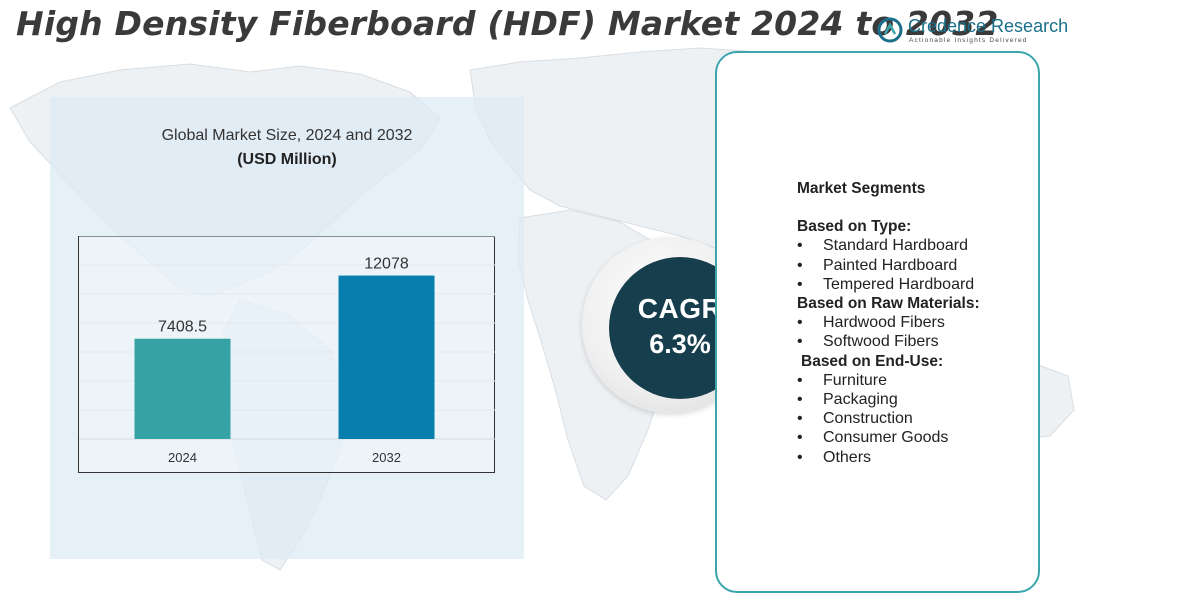 Image resolution: width=1177 pixels, height=601 pixels. Describe the element at coordinates (182, 457) in the screenshot. I see `category-label-2024: 2024` at that location.